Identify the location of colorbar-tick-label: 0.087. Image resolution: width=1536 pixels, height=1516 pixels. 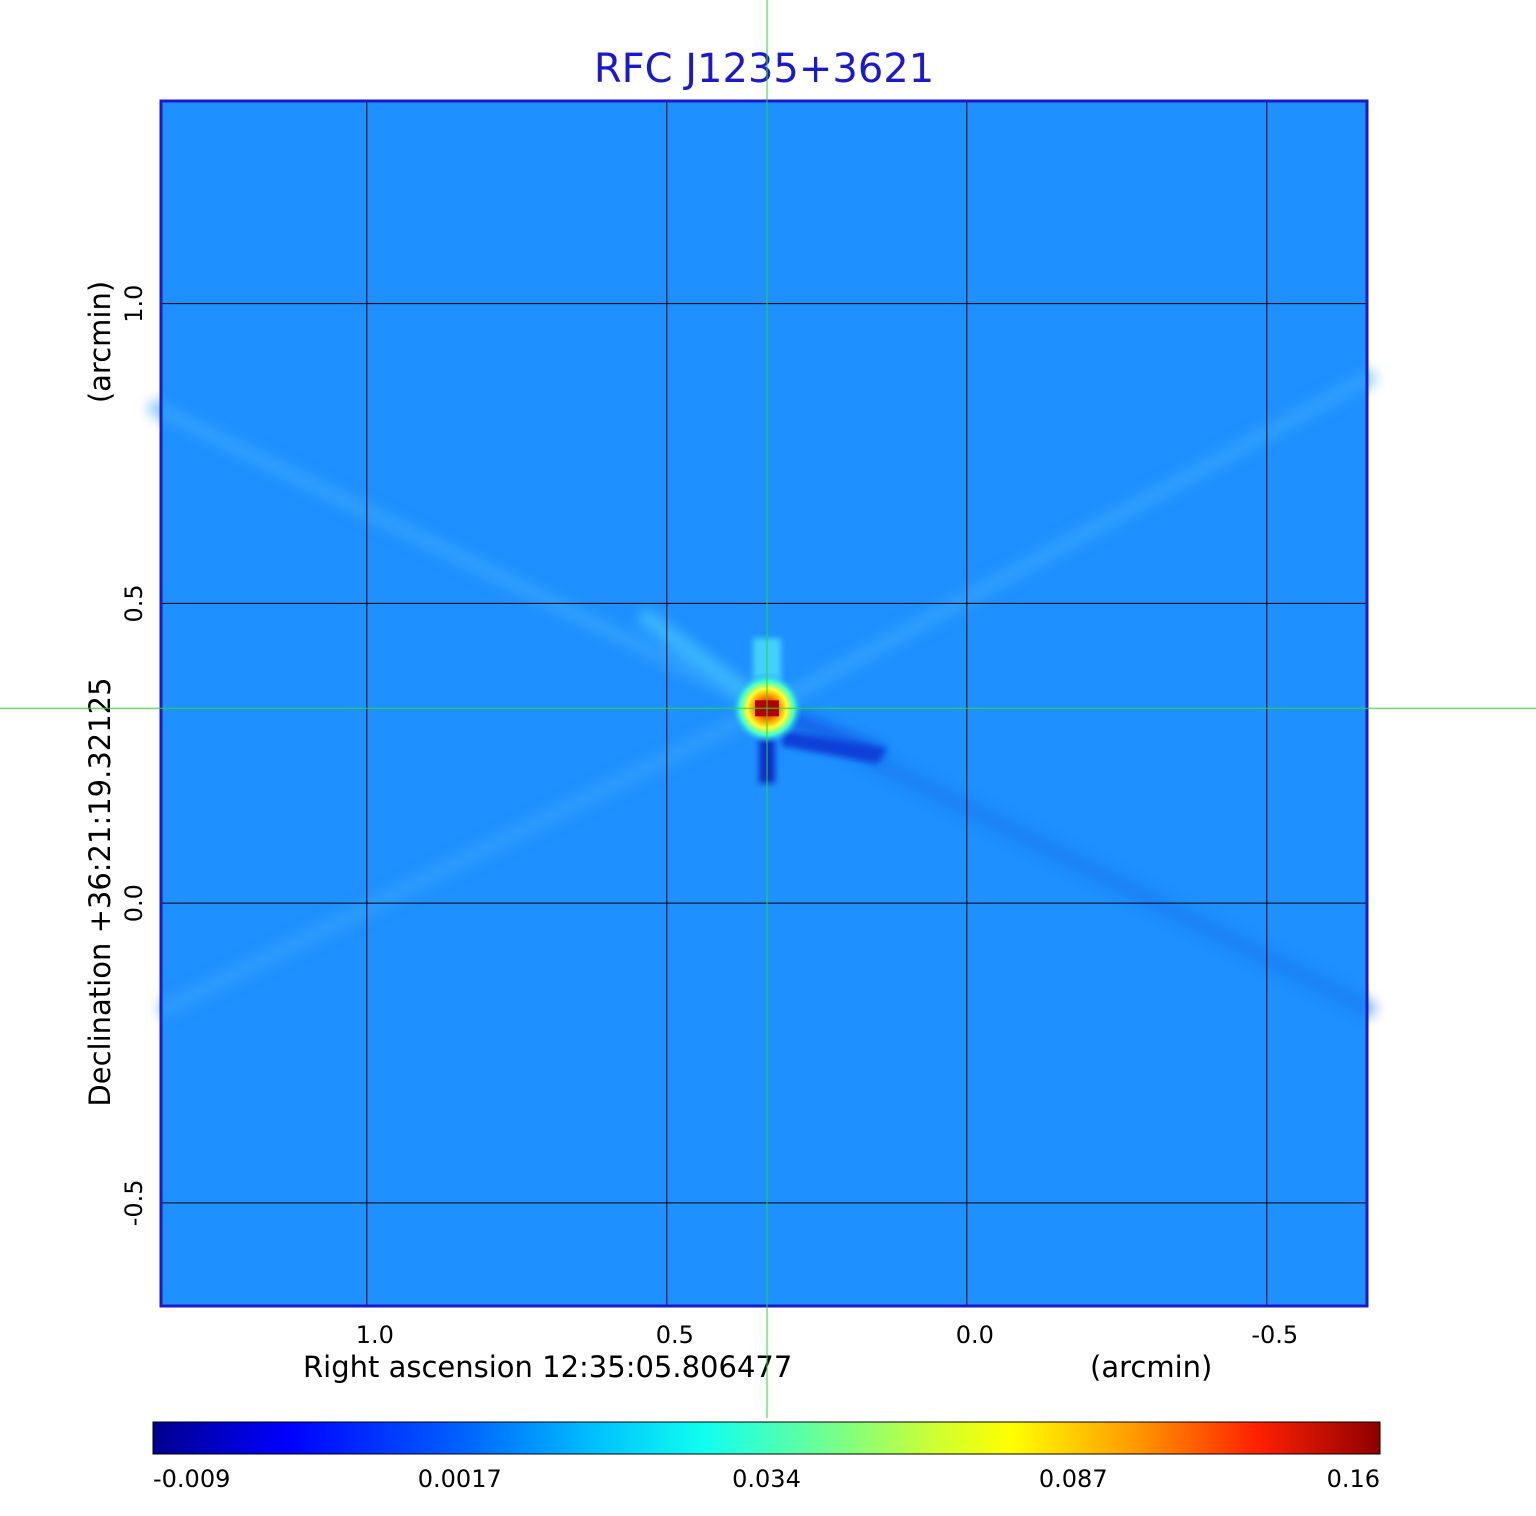
(1073, 1479).